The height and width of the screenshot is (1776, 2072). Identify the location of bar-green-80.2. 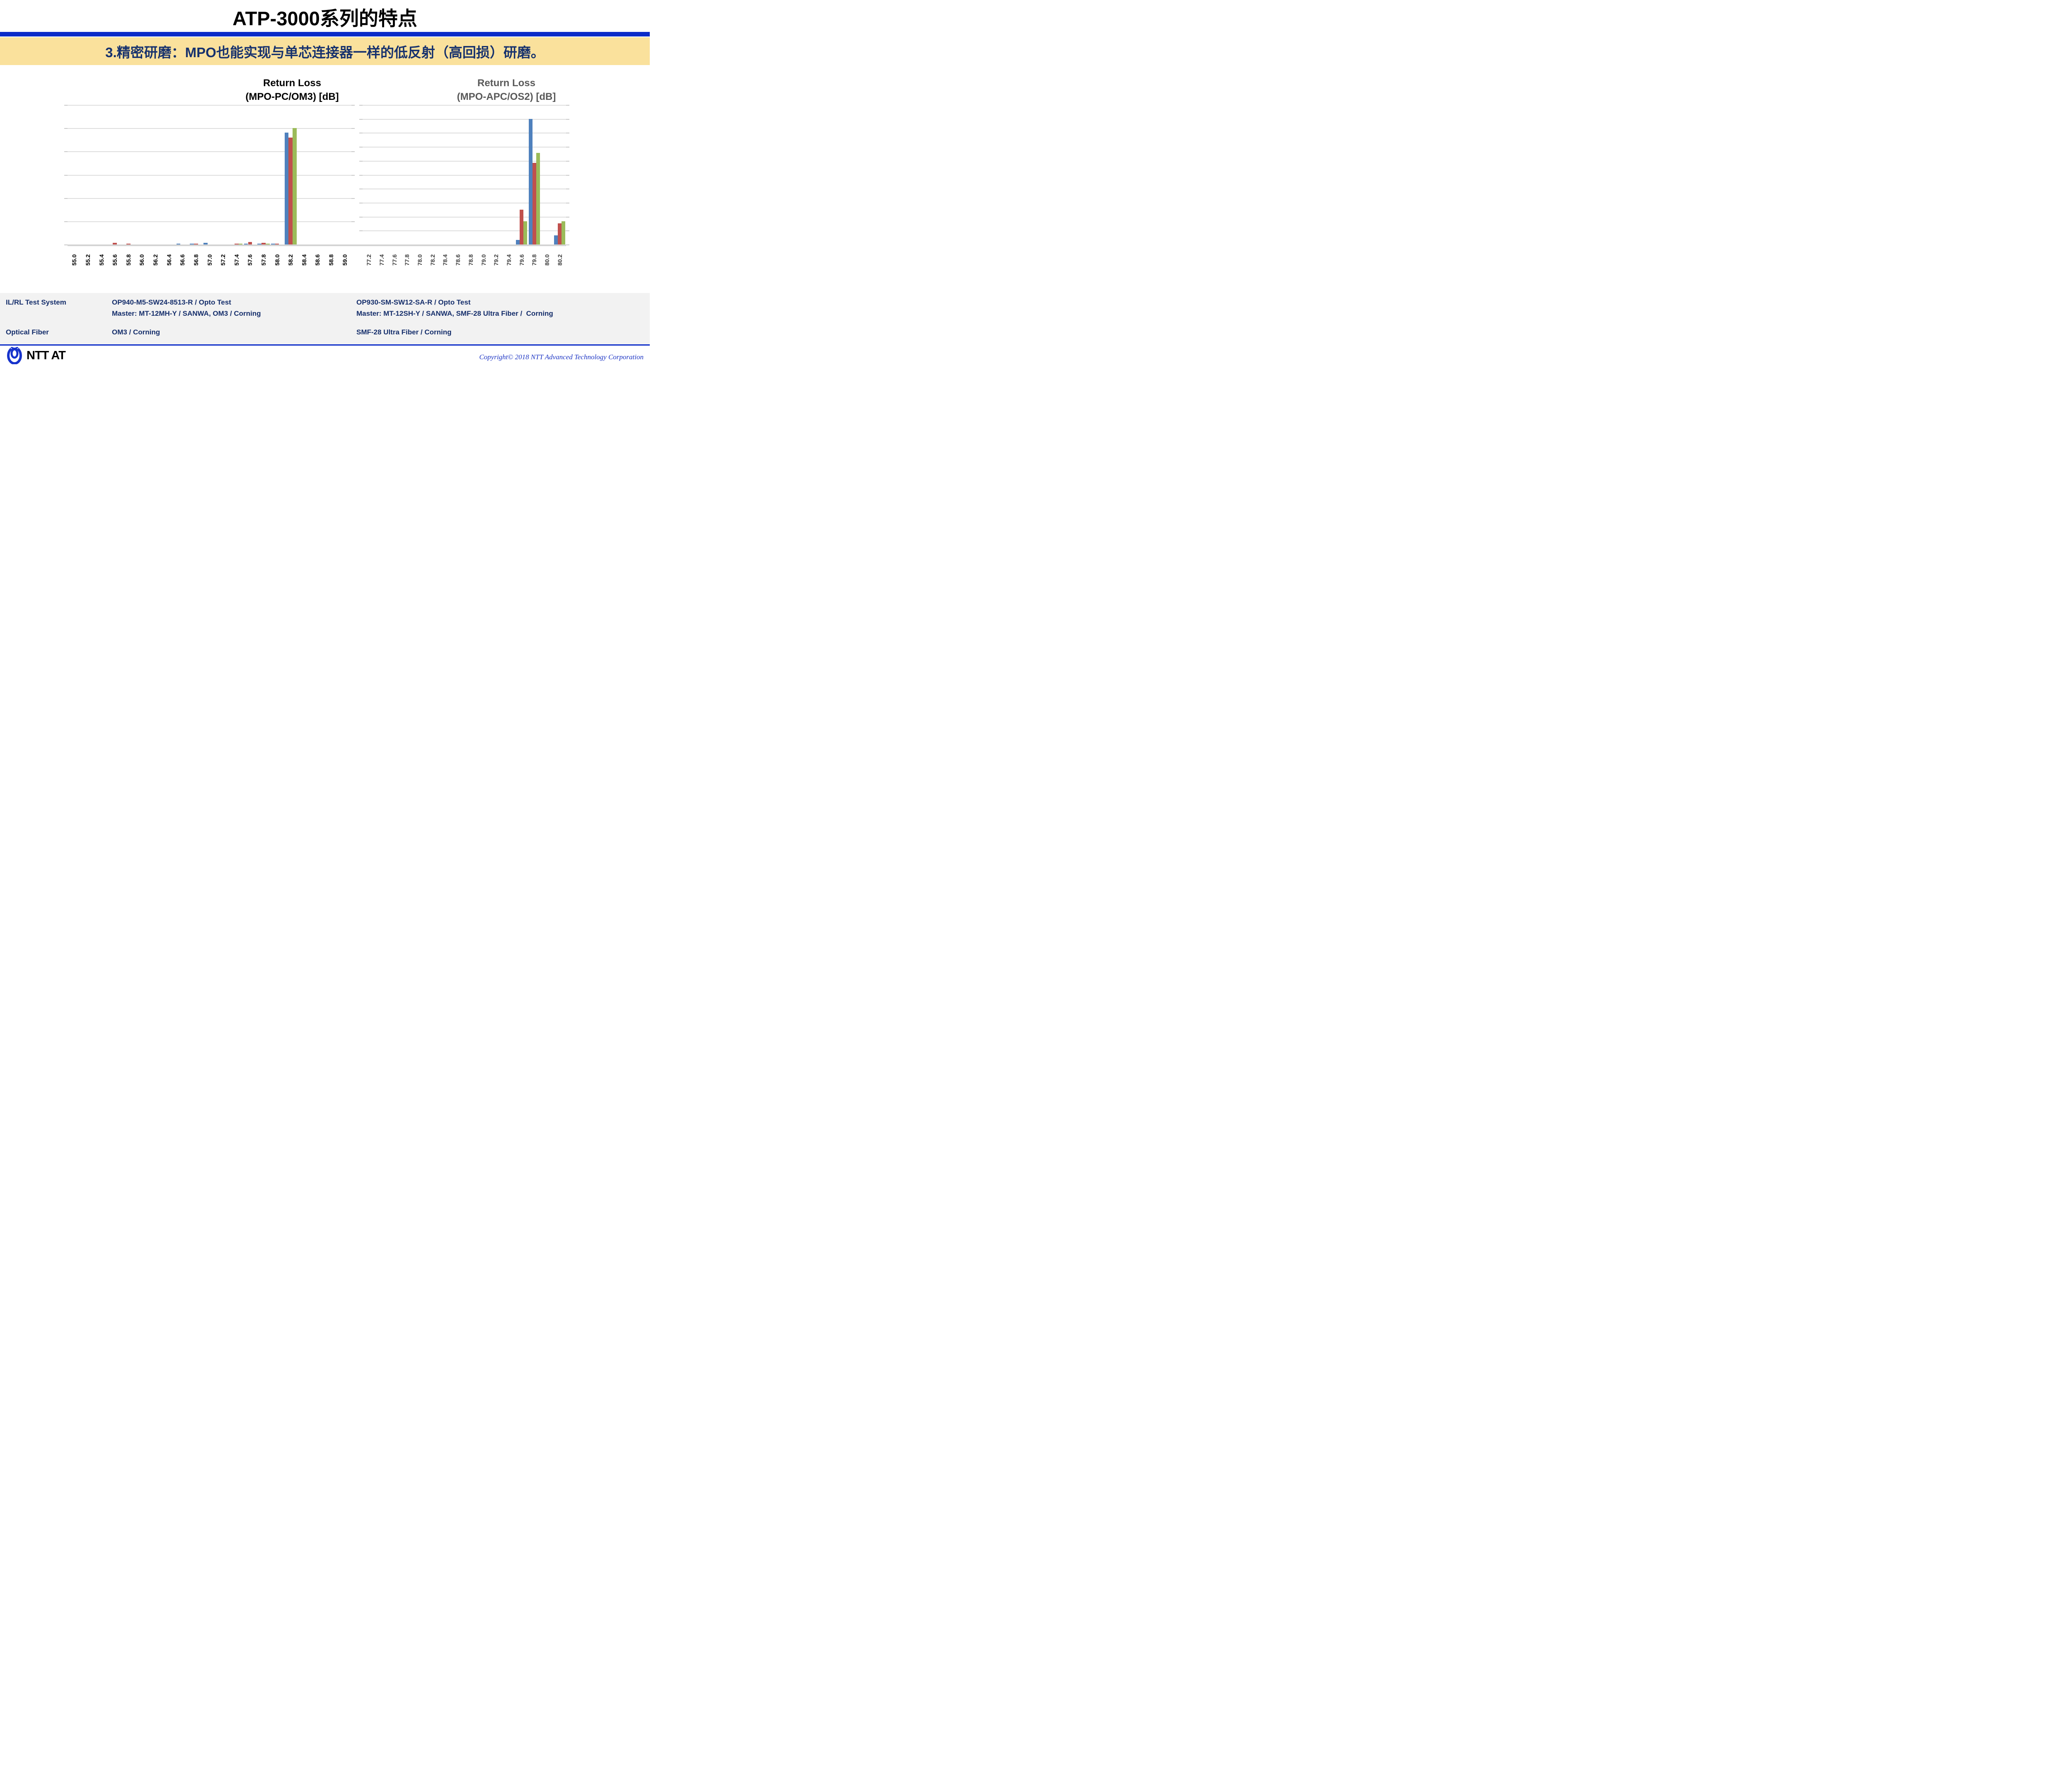
(564, 233).